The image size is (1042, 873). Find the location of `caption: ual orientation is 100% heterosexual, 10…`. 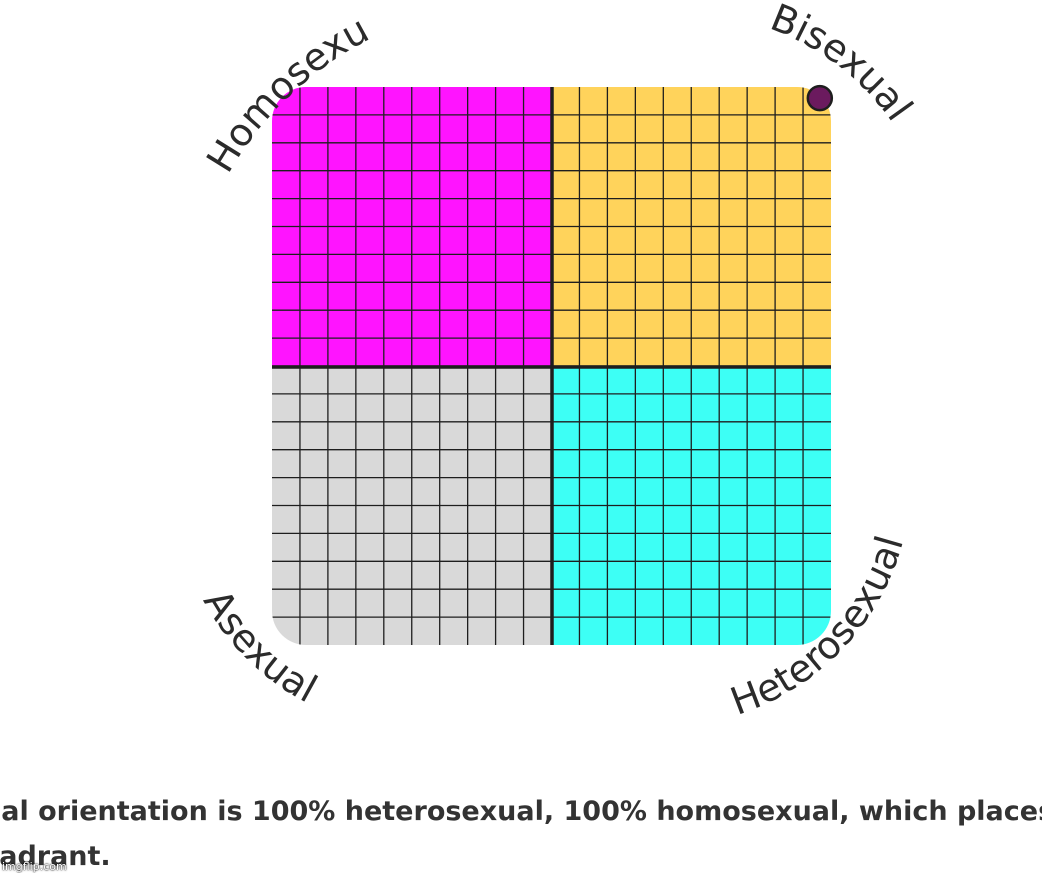

caption: ual orientation is 100% heterosexual, 10… is located at coordinates (521, 831).